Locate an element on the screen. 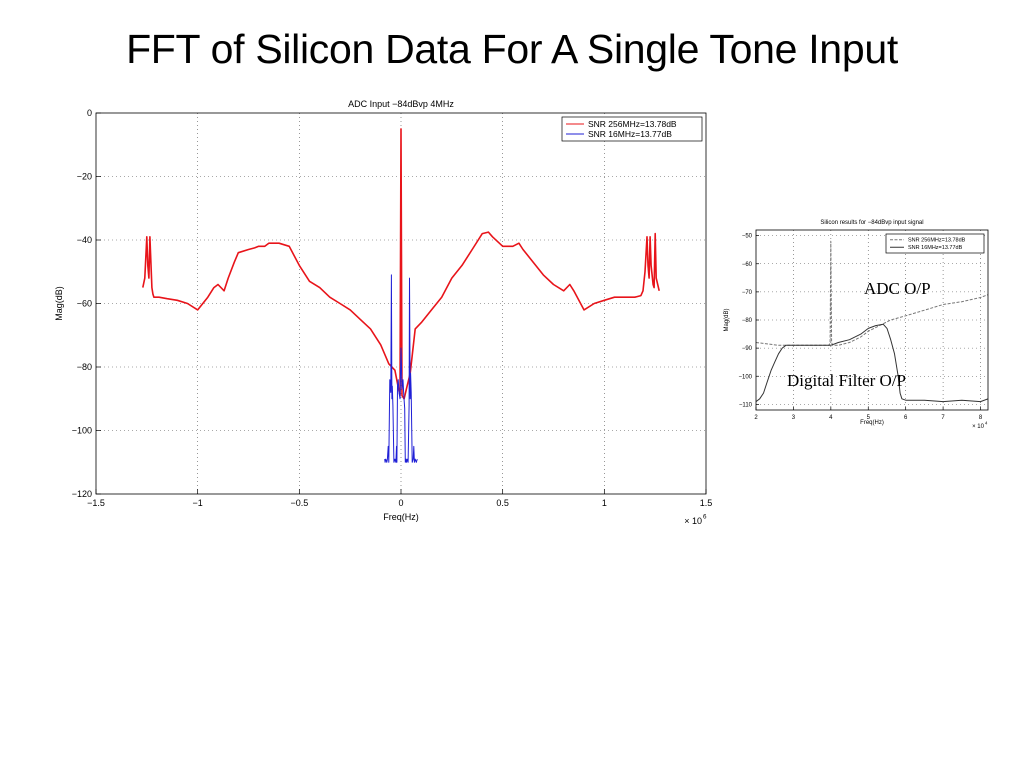 The height and width of the screenshot is (768, 1024). x-tick-label: 2 is located at coordinates (756, 418).